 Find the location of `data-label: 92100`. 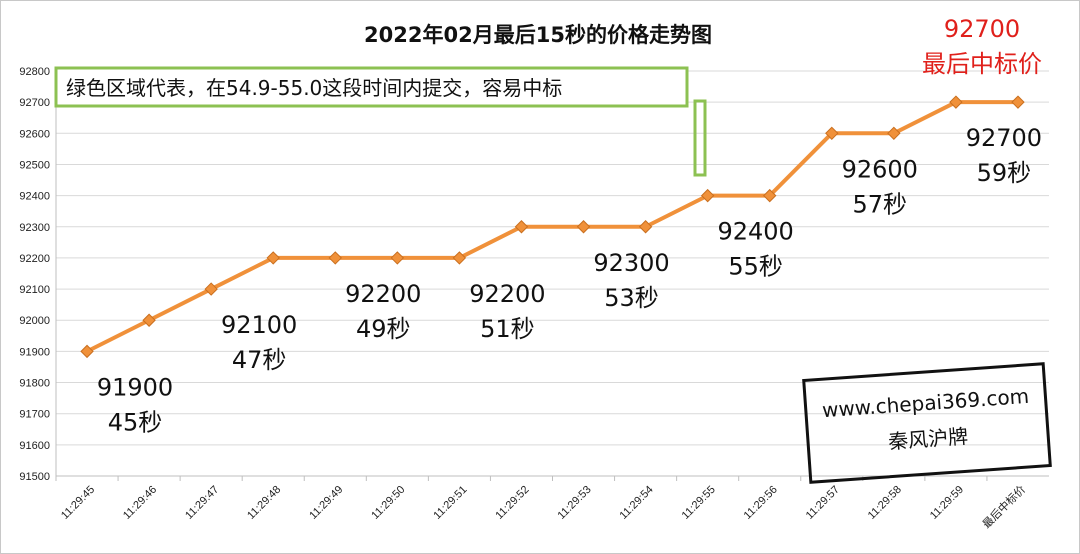

data-label: 92100 is located at coordinates (259, 325).